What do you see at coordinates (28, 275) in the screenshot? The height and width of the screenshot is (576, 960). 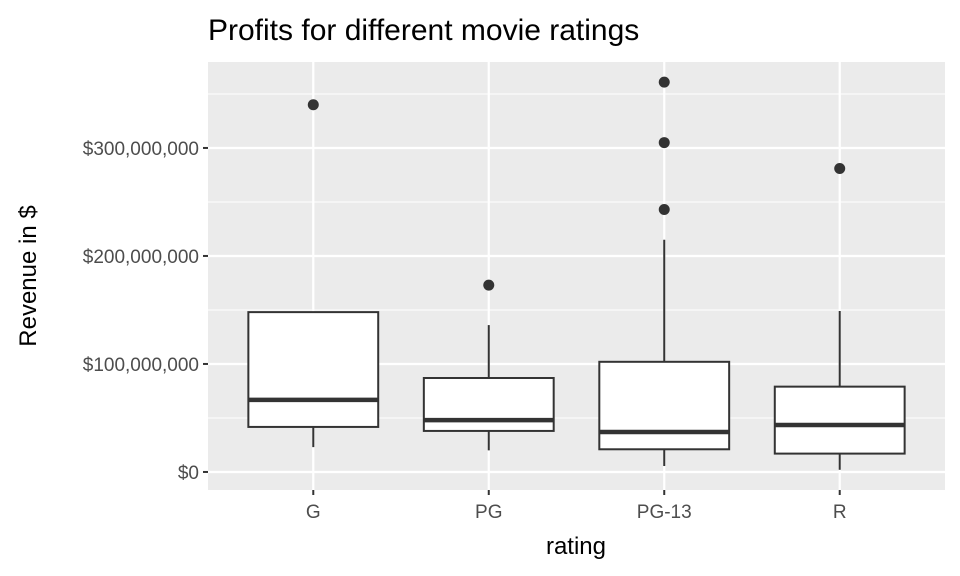 I see `y-axis-label: Revenue in $` at bounding box center [28, 275].